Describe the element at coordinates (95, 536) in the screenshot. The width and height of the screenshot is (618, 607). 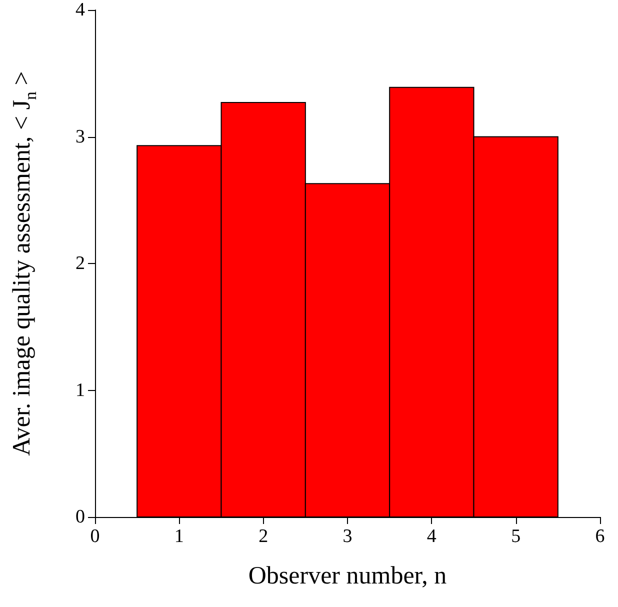
I see `x-tick-label: 0` at that location.